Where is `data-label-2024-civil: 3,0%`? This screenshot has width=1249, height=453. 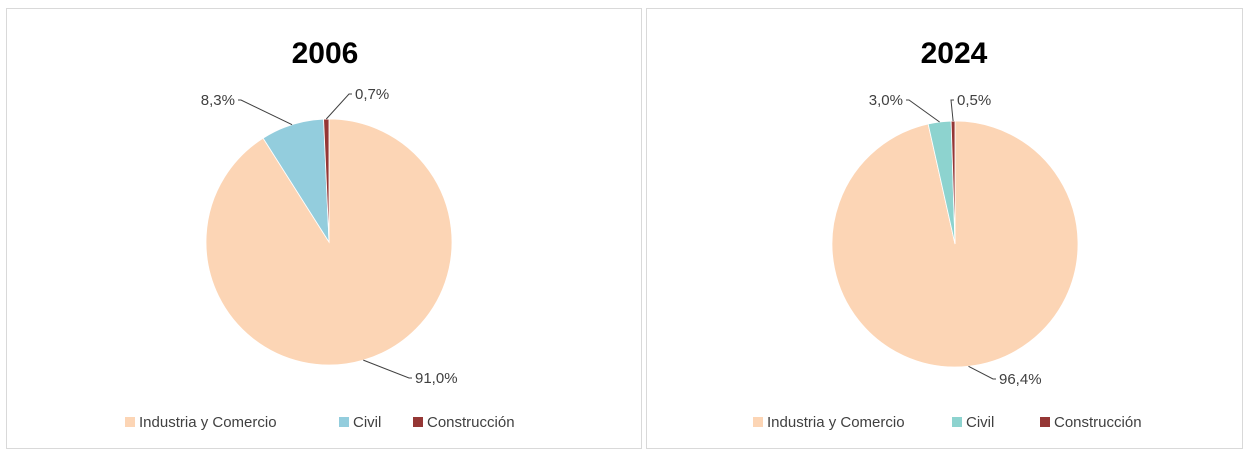 data-label-2024-civil: 3,0% is located at coordinates (886, 100).